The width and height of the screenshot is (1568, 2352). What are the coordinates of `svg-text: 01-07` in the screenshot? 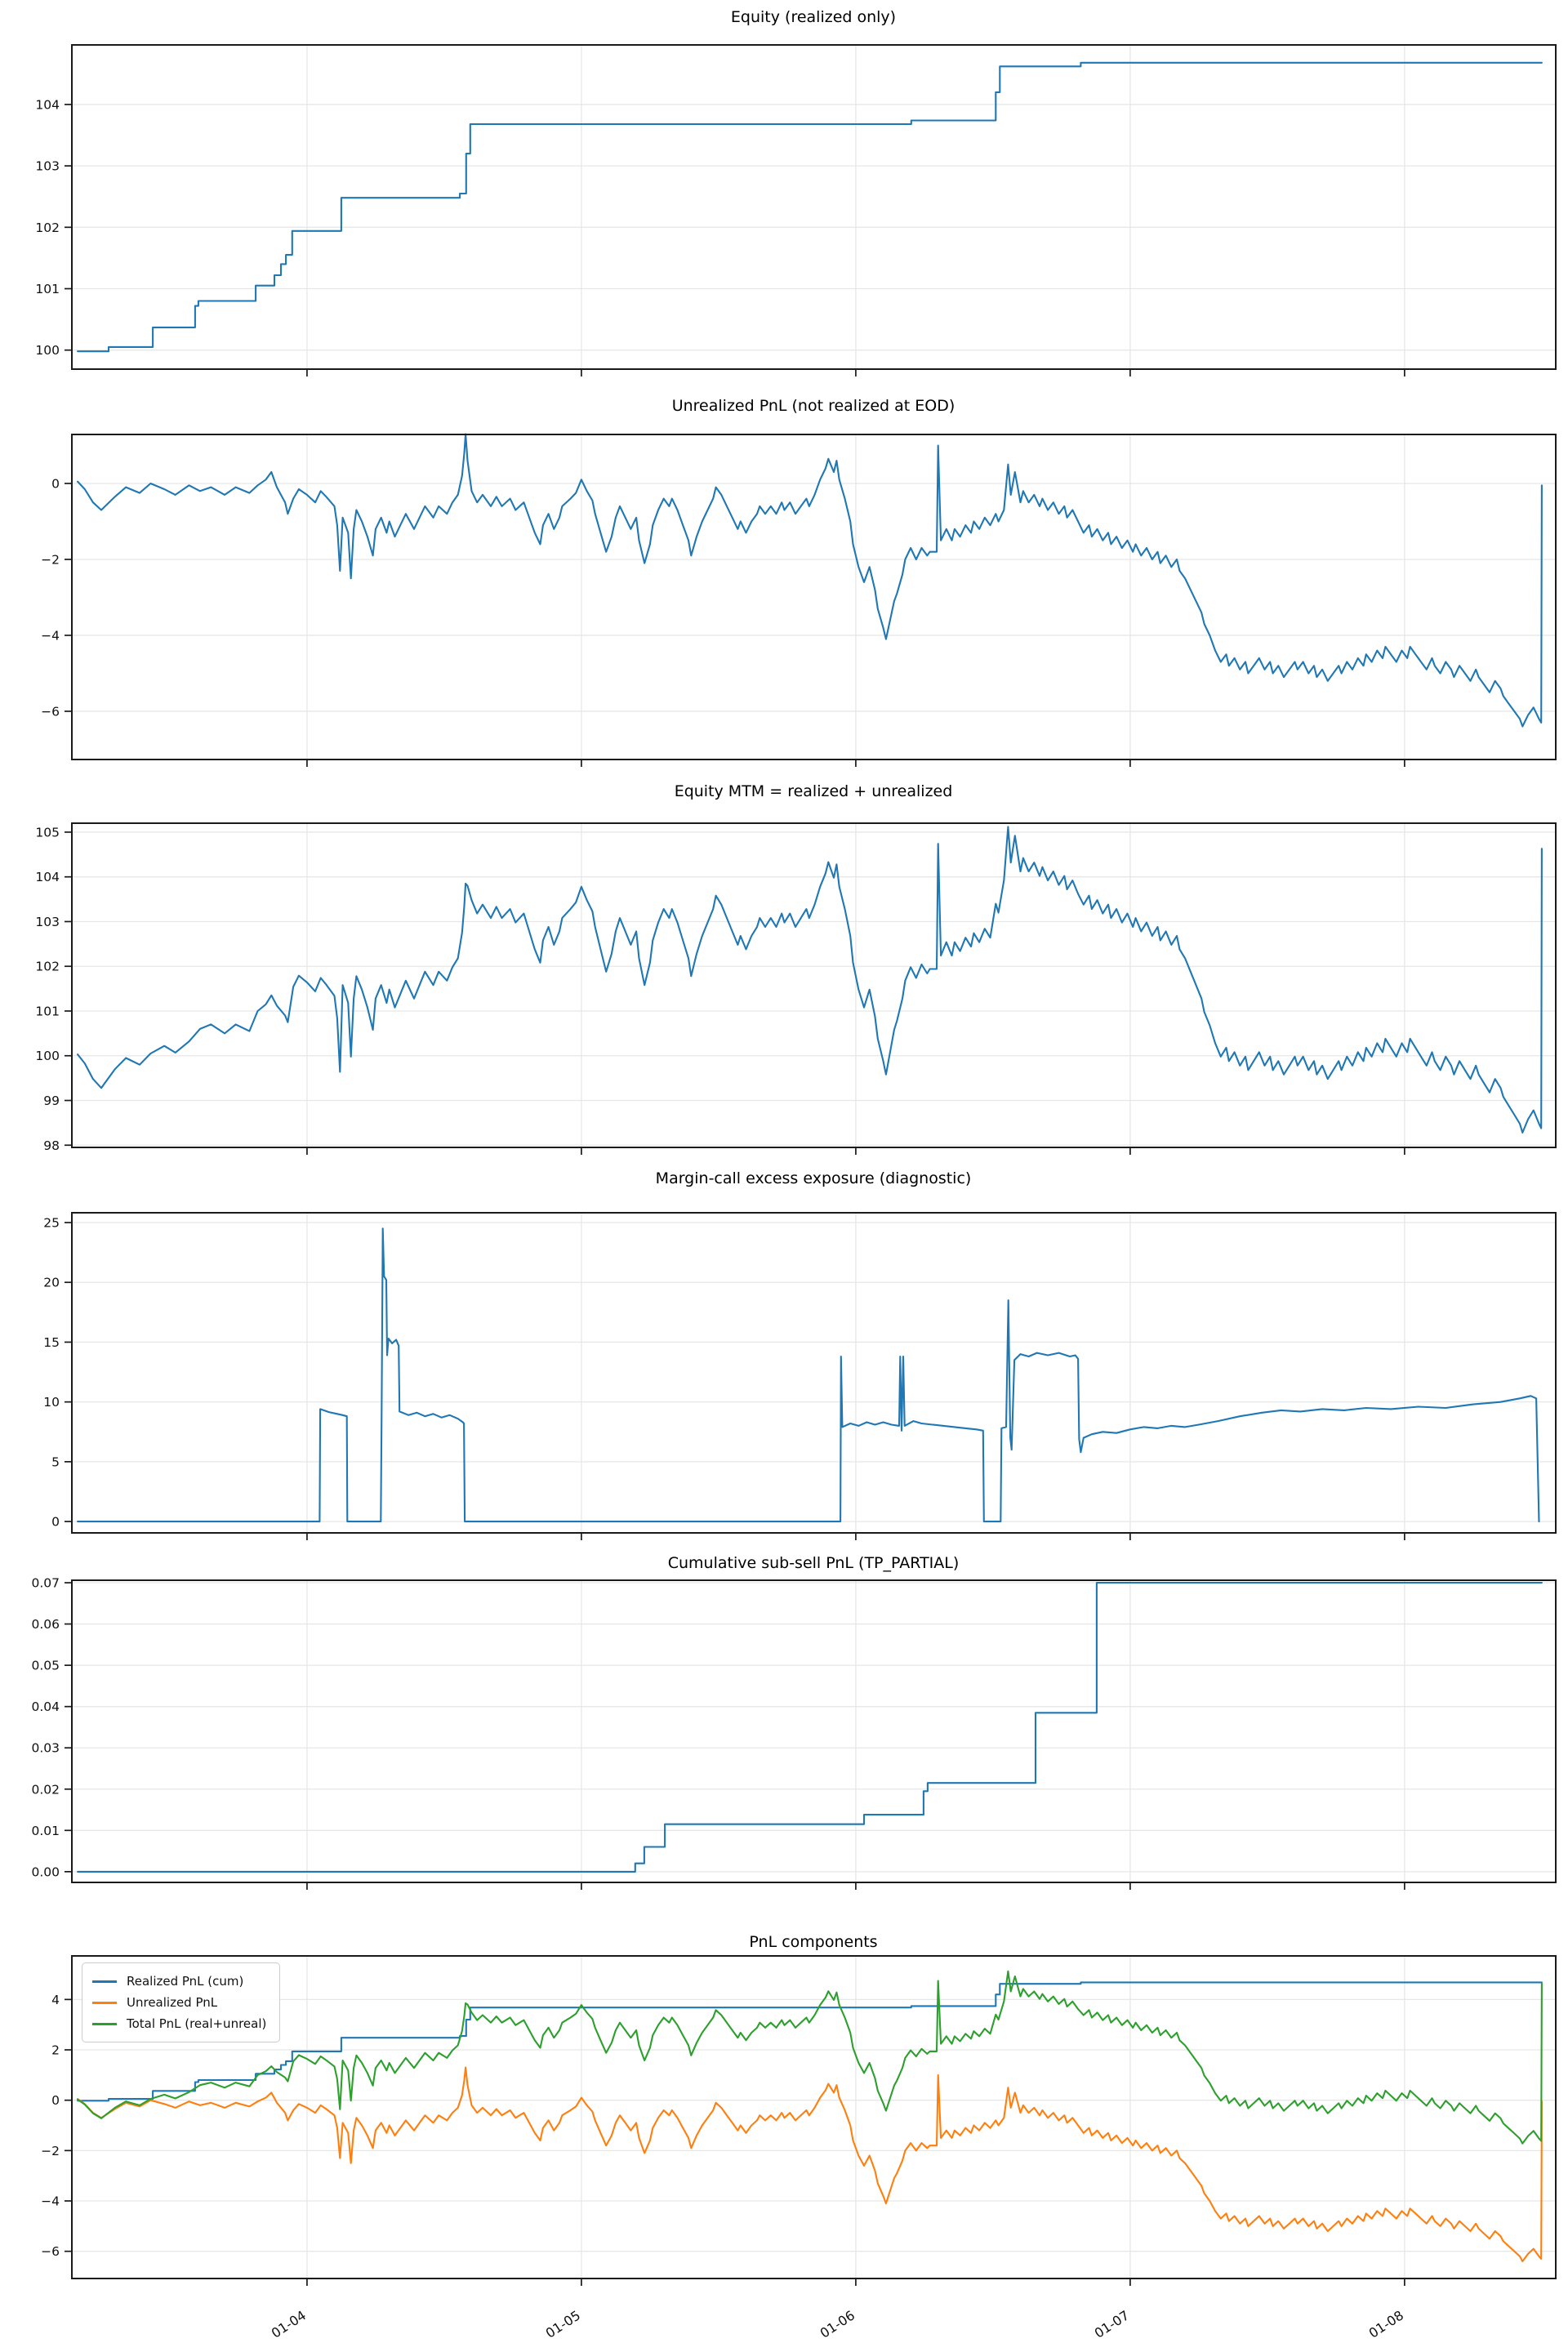 It's located at (1112, 2324).